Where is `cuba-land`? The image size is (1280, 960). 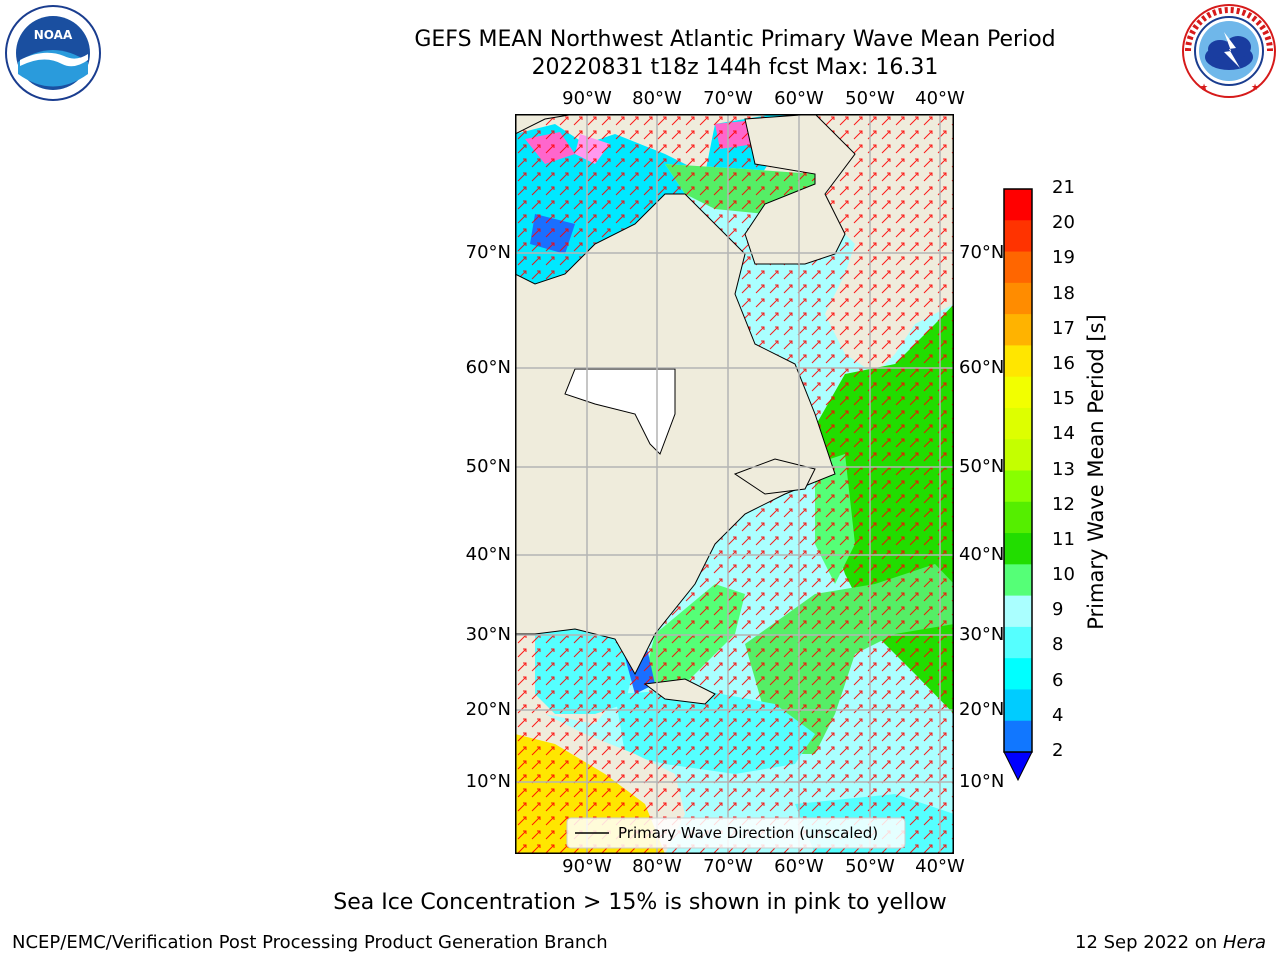 cuba-land is located at coordinates (679, 691).